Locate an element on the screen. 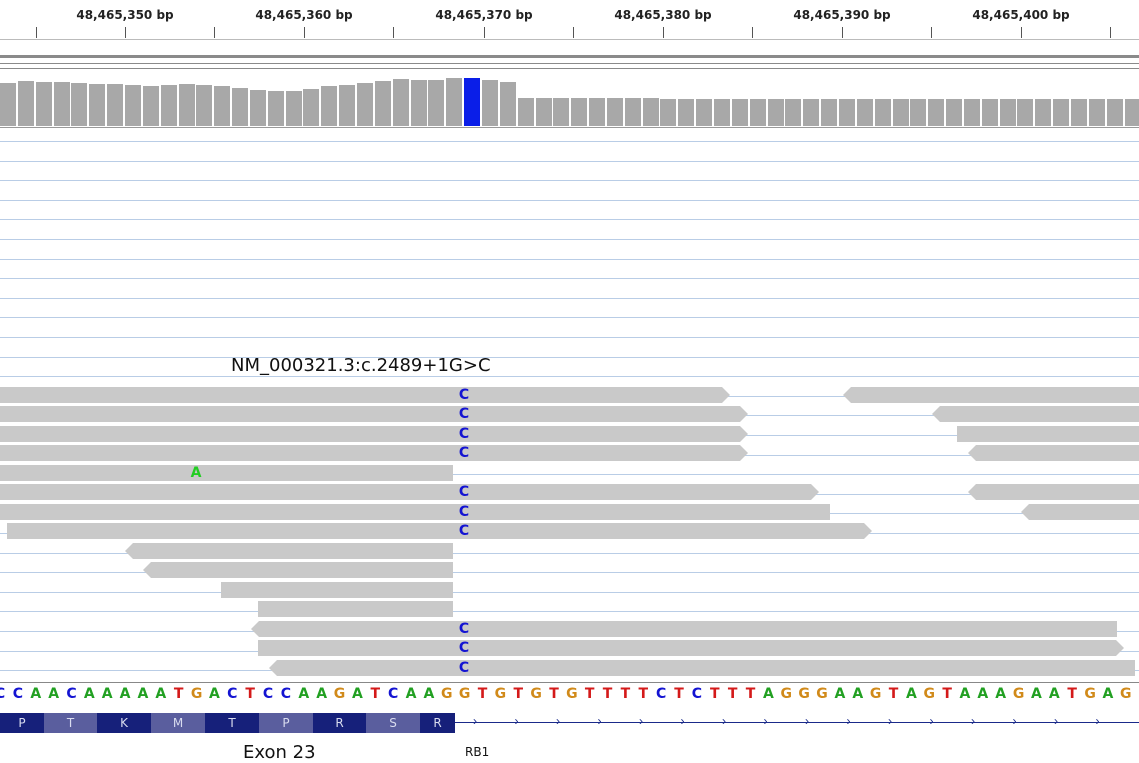 The image size is (1139, 763). gene-track: P T K M T P R S R is located at coordinates (569, 724).